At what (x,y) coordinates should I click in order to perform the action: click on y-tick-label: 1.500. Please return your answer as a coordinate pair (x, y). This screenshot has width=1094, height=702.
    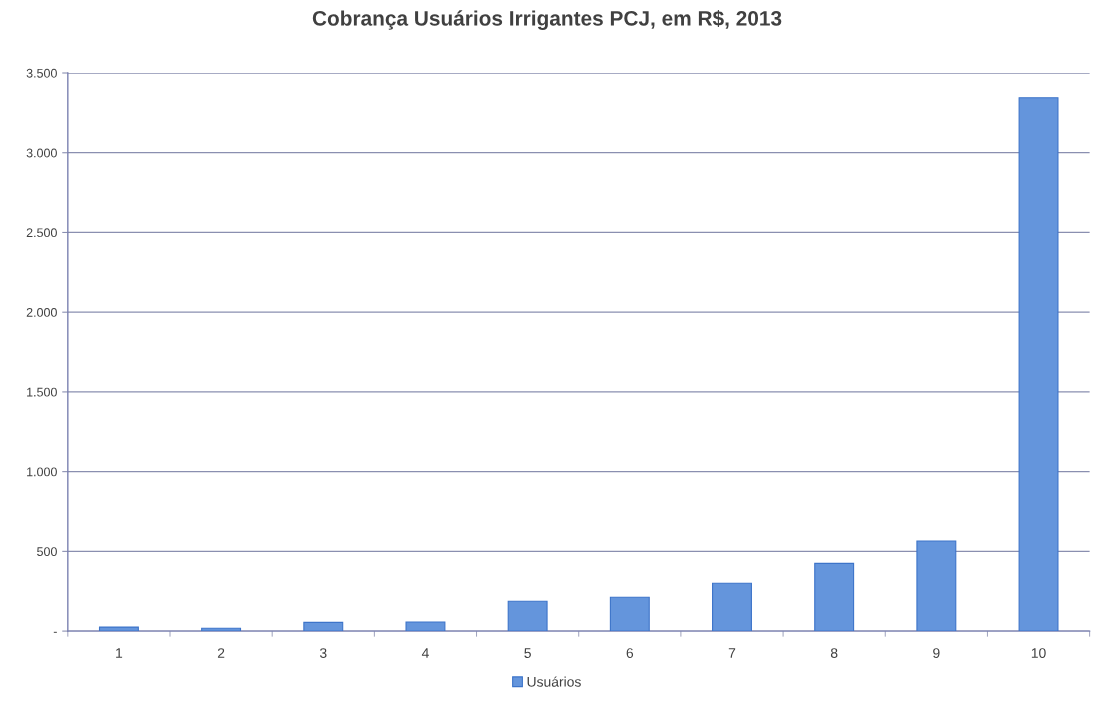
    Looking at the image, I should click on (42, 392).